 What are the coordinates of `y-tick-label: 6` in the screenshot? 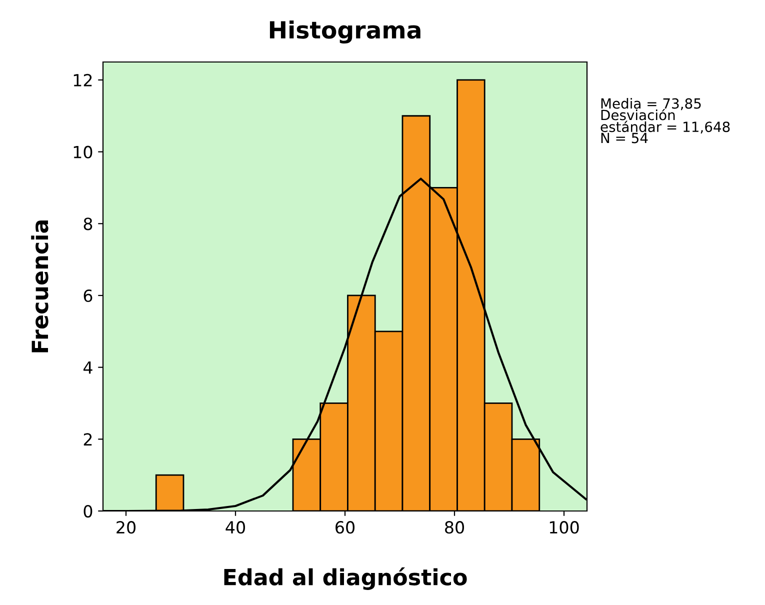 It's located at (88, 295).